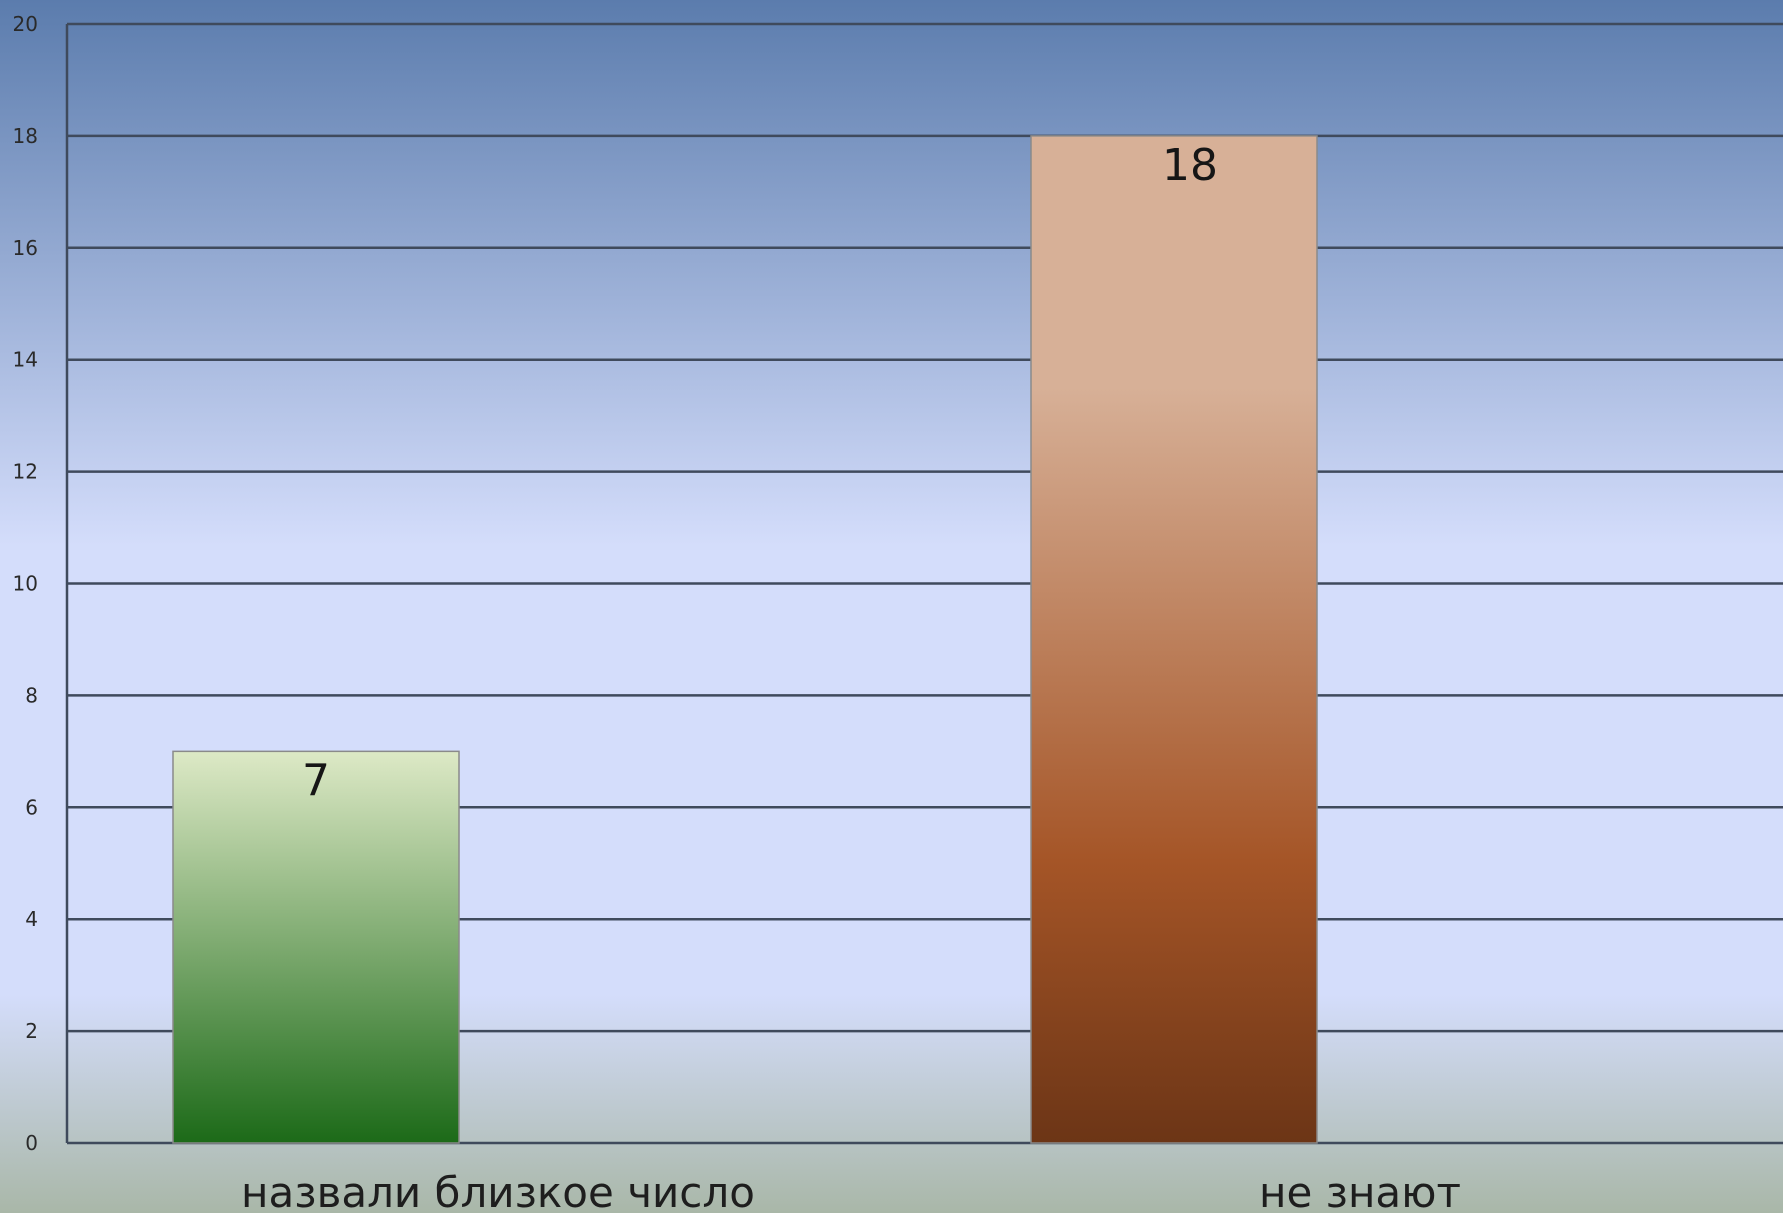 The image size is (1783, 1213). What do you see at coordinates (1360, 1190) in the screenshot?
I see `x-category-label: не знают` at bounding box center [1360, 1190].